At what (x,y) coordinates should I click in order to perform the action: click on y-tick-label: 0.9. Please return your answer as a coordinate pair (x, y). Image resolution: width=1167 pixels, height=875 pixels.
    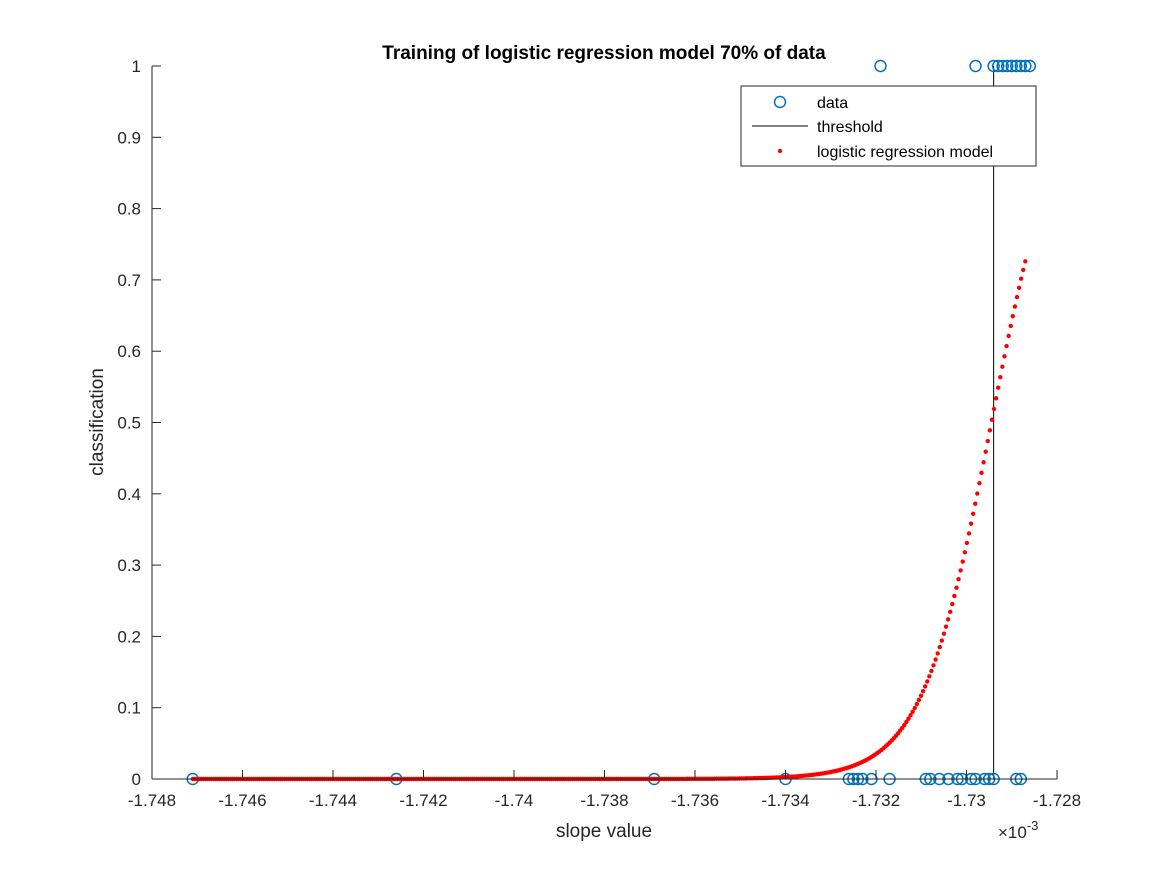
    Looking at the image, I should click on (129, 137).